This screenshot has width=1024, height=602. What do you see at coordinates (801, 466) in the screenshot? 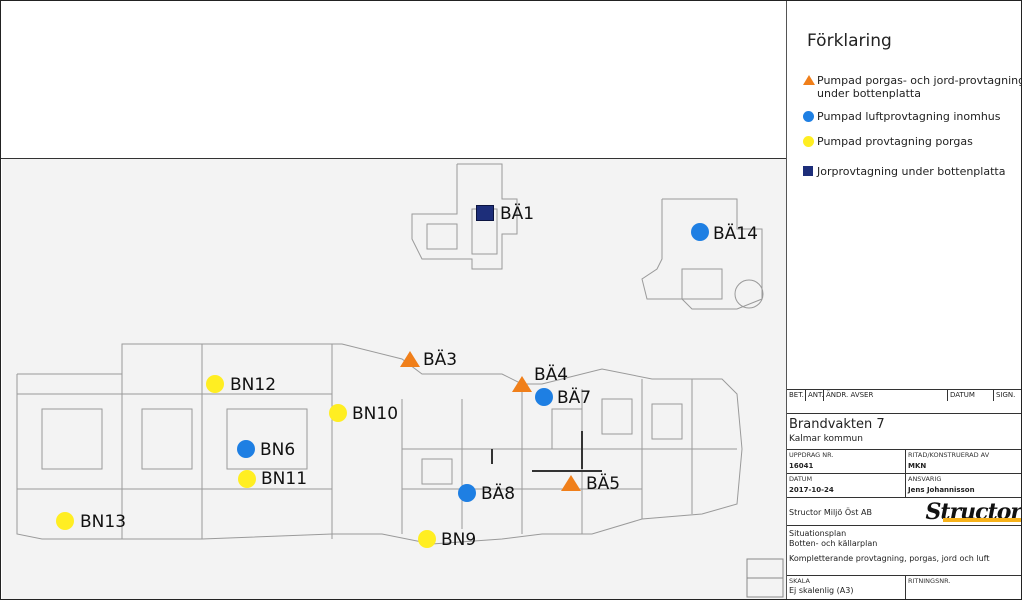
I see `uppdrag-value: 16041` at bounding box center [801, 466].